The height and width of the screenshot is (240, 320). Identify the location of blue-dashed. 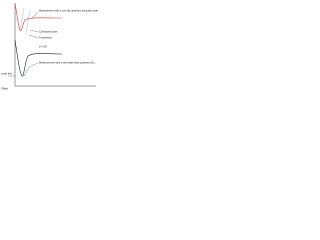
(25, 21).